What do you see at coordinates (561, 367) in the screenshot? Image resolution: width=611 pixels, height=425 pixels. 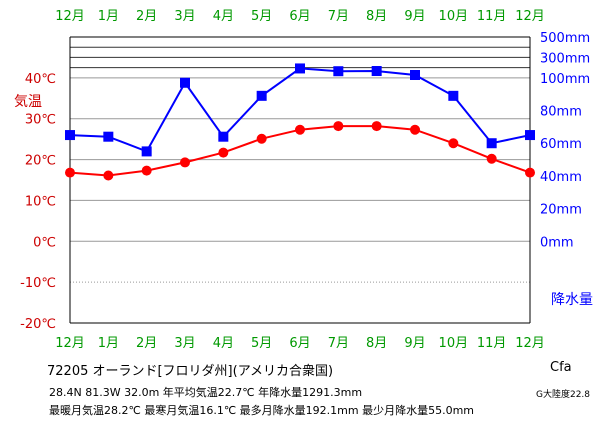 I see `koppen-code: Cfa` at bounding box center [561, 367].